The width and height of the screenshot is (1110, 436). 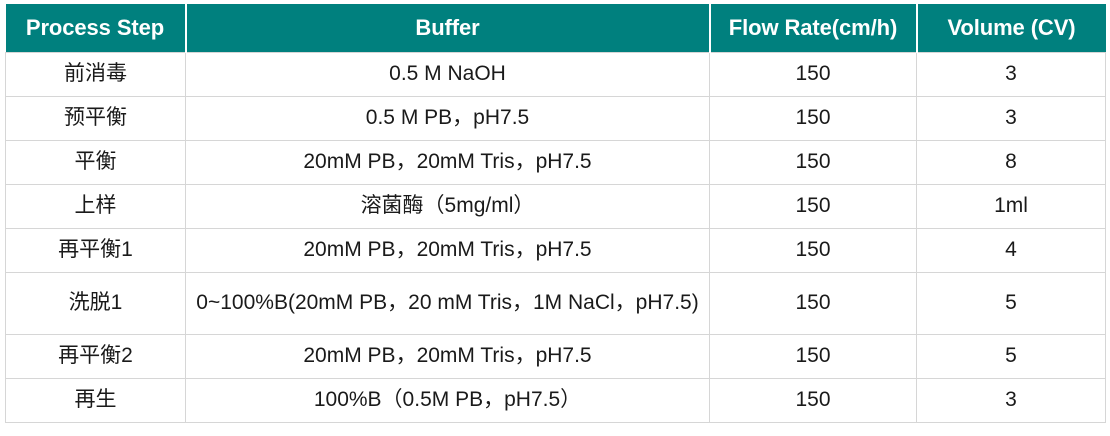 What do you see at coordinates (95, 303) in the screenshot?
I see `cell-process-step: 洗脱1` at bounding box center [95, 303].